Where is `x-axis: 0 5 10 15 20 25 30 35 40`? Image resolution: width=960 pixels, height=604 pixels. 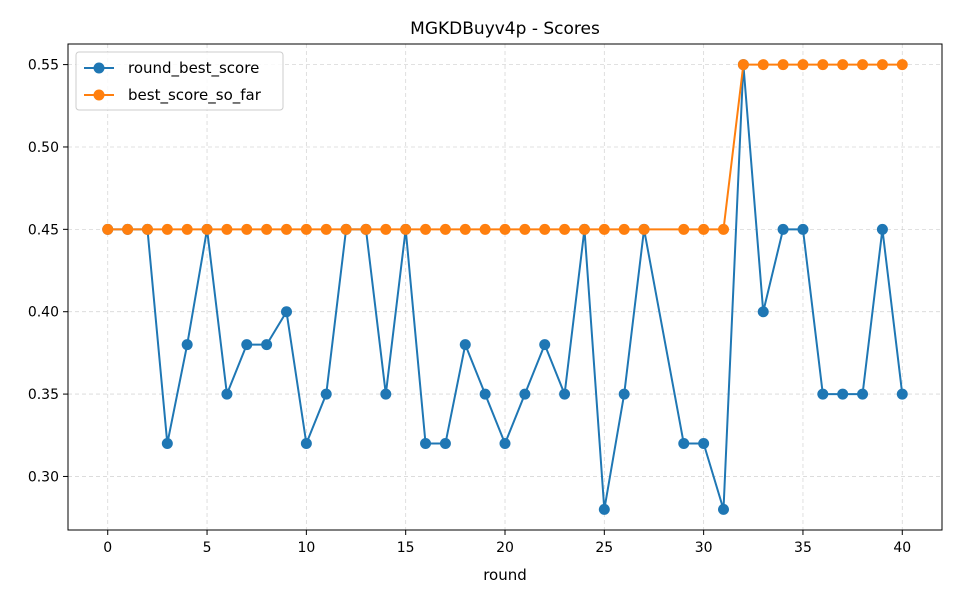
x-axis: 0 5 10 15 20 25 30 35 40 is located at coordinates (507, 543).